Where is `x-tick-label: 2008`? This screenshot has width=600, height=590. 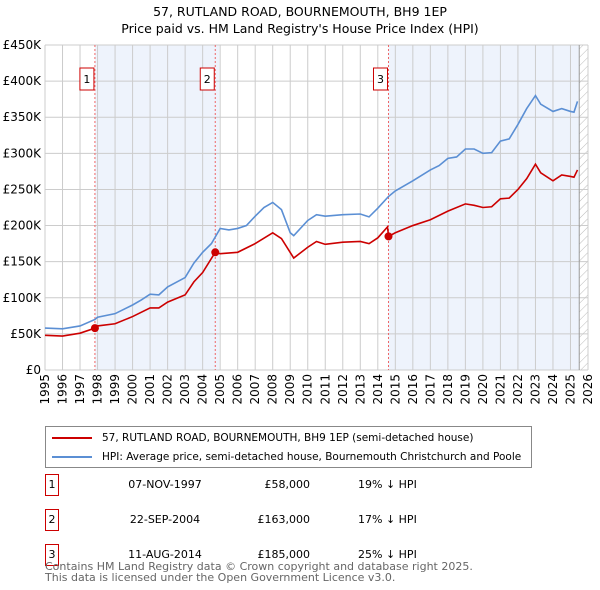
x-tick-label: 2008 is located at coordinates (273, 389).